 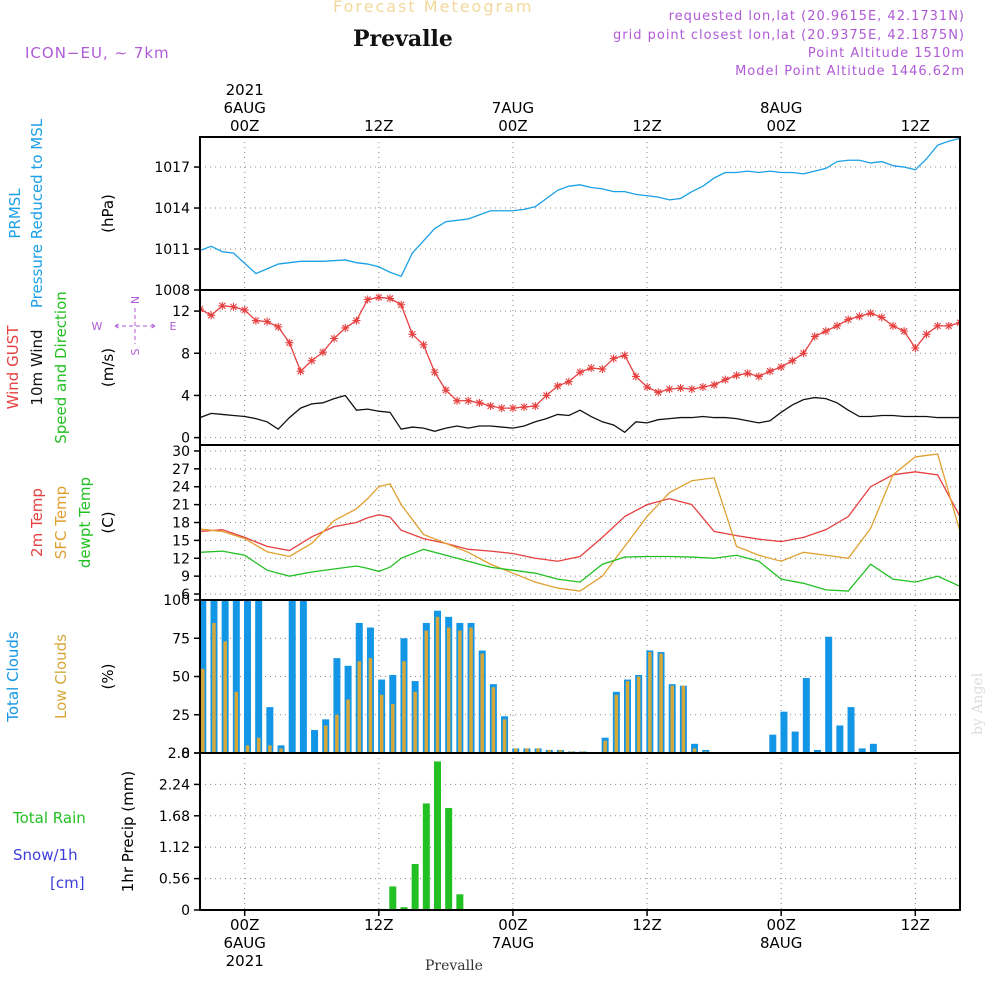 I want to click on panel-label: 2m Temp, so click(x=37, y=522).